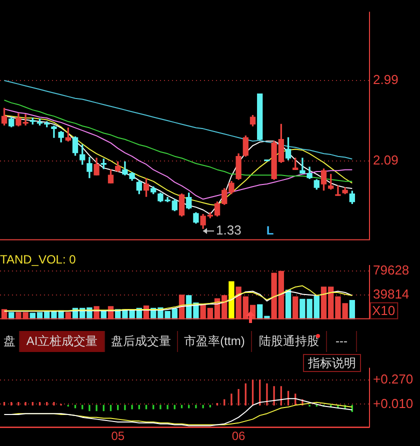 This screenshot has height=446, width=420. What do you see at coordinates (385, 80) in the screenshot?
I see `y-tick-label: 2.99` at bounding box center [385, 80].